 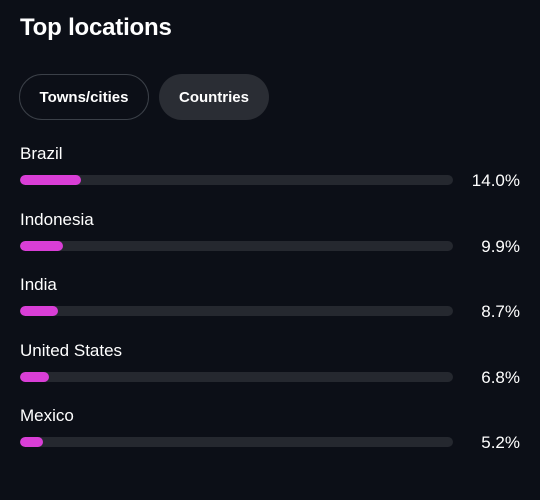 What do you see at coordinates (500, 246) in the screenshot?
I see `location-percent: 9.9%` at bounding box center [500, 246].